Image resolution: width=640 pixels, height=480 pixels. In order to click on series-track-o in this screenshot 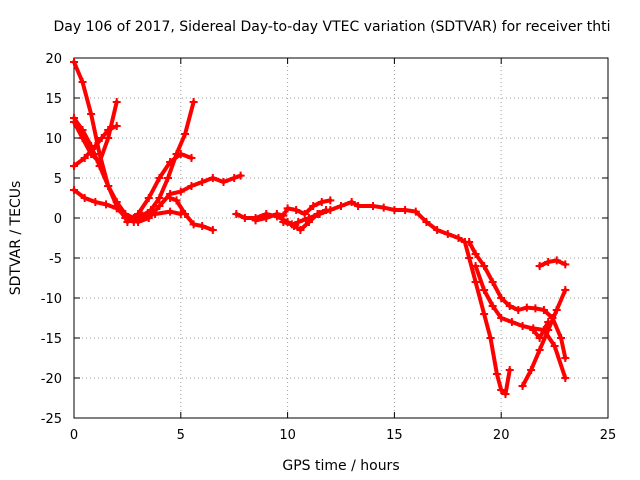, I will do `click(552, 263)`.